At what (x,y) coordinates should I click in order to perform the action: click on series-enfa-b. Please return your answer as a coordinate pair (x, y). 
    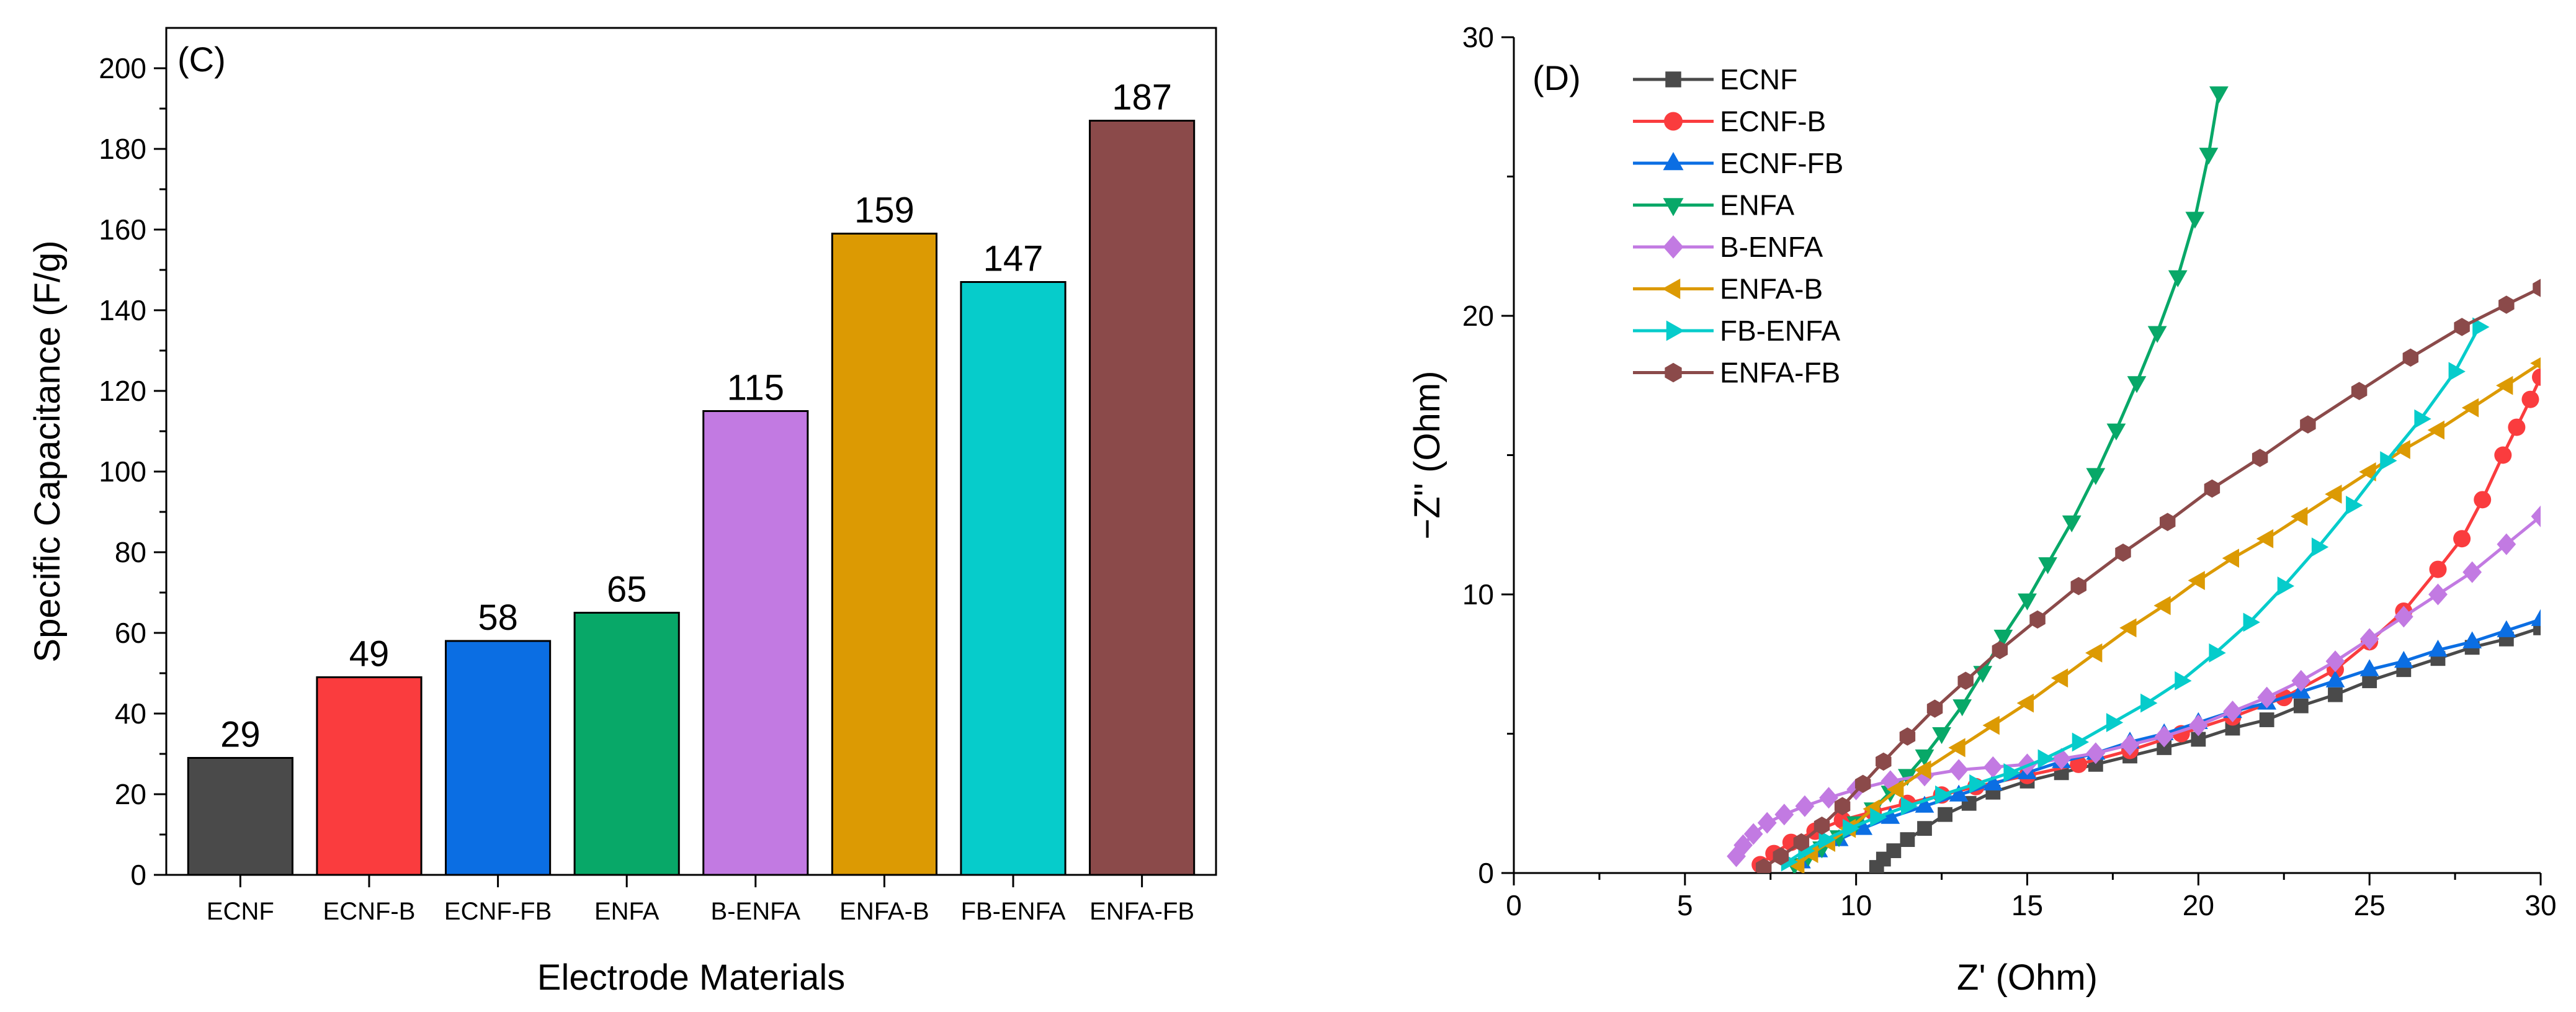
    Looking at the image, I should click on (2164, 615).